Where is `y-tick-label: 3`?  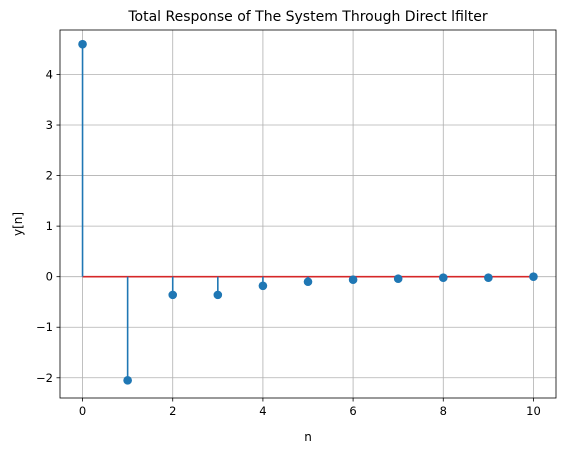 y-tick-label: 3 is located at coordinates (49, 125).